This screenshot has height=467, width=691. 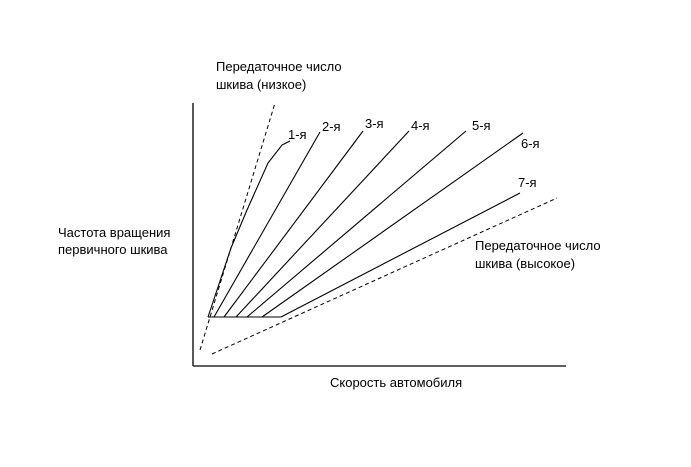 I want to click on gear-5-line, so click(x=356, y=224).